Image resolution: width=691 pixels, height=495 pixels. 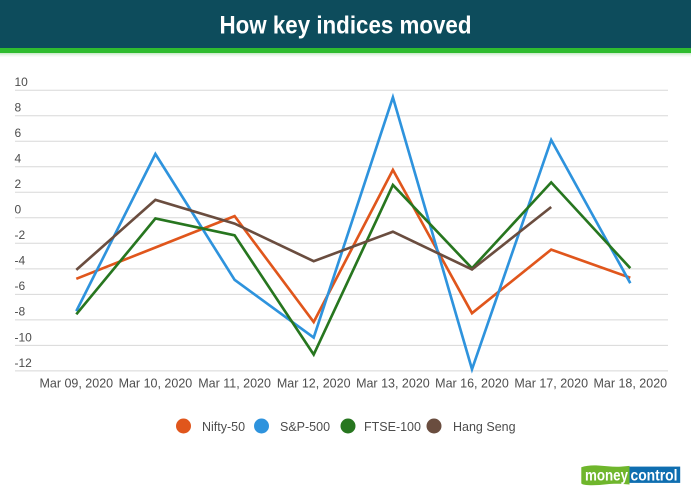 I want to click on svg-text: Mar 09, 2020, so click(x=76, y=384).